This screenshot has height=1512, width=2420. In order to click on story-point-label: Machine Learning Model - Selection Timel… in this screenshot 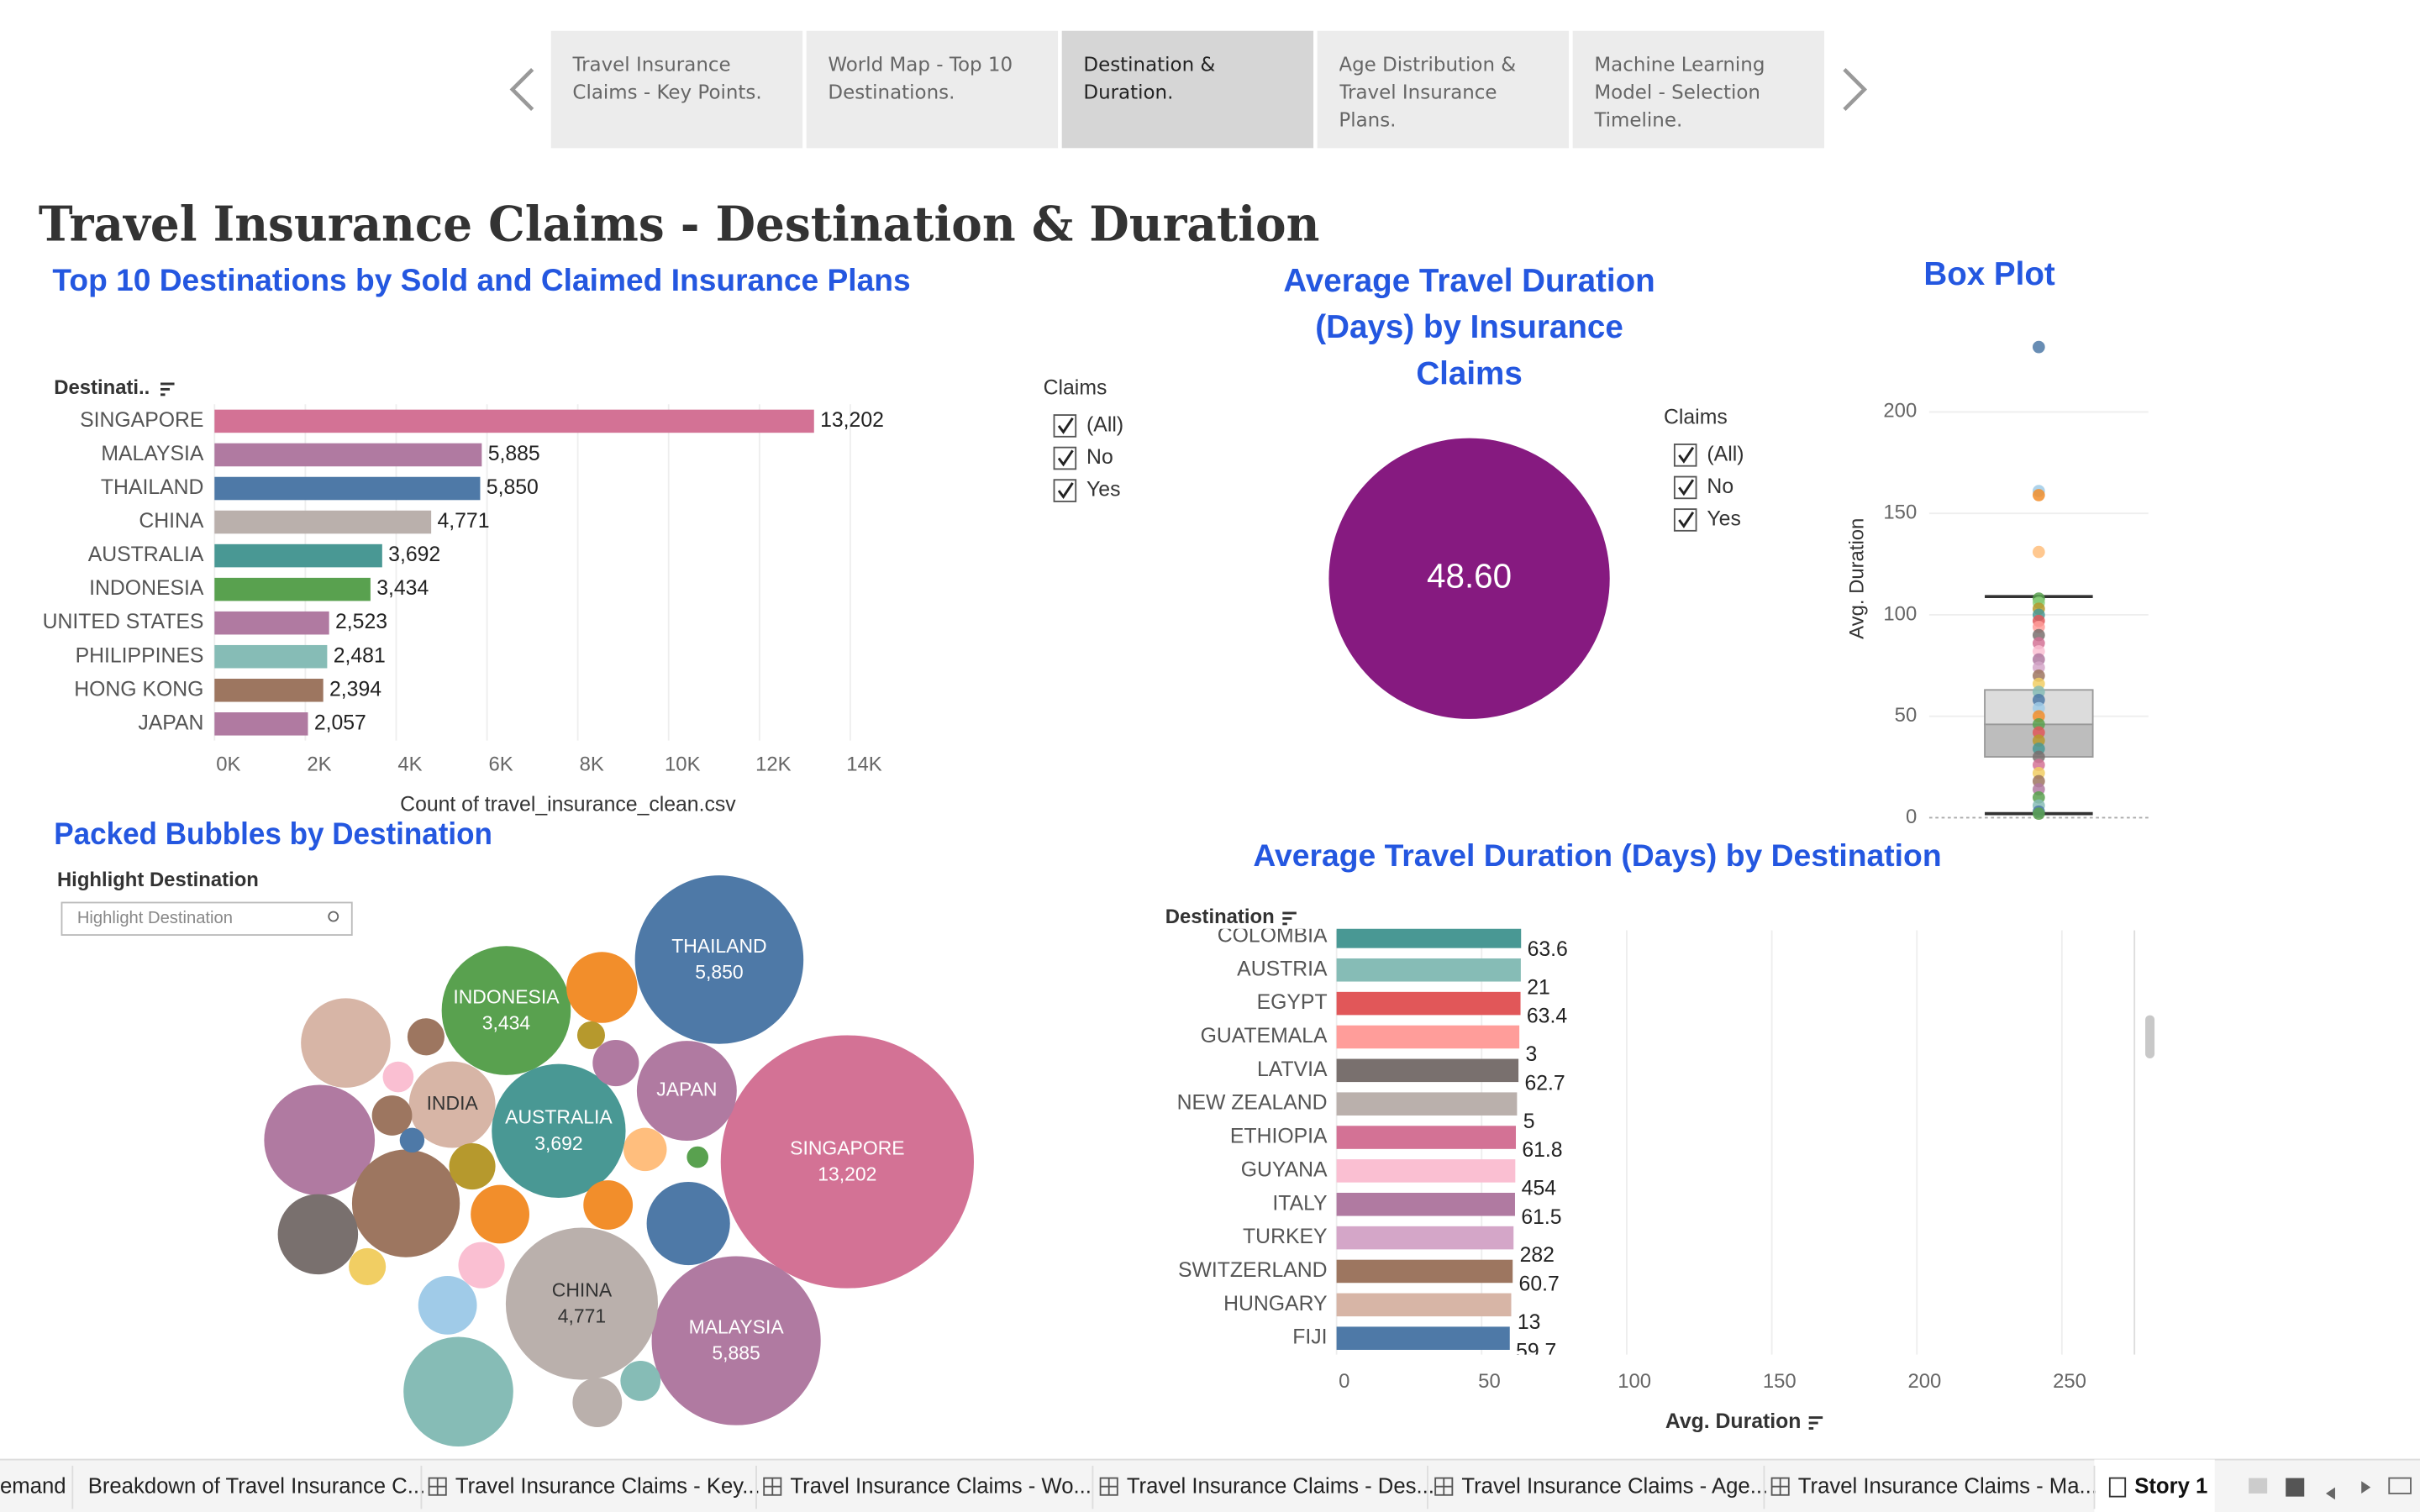, I will do `click(1680, 92)`.